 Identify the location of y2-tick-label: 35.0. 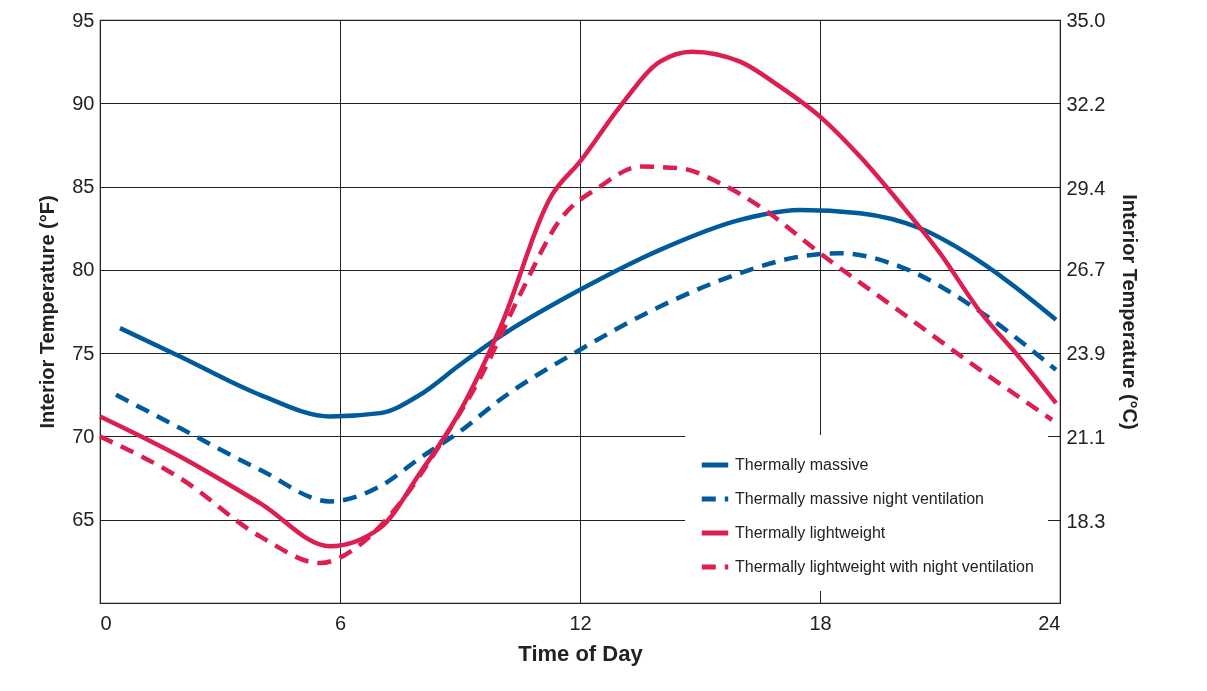
(1086, 19).